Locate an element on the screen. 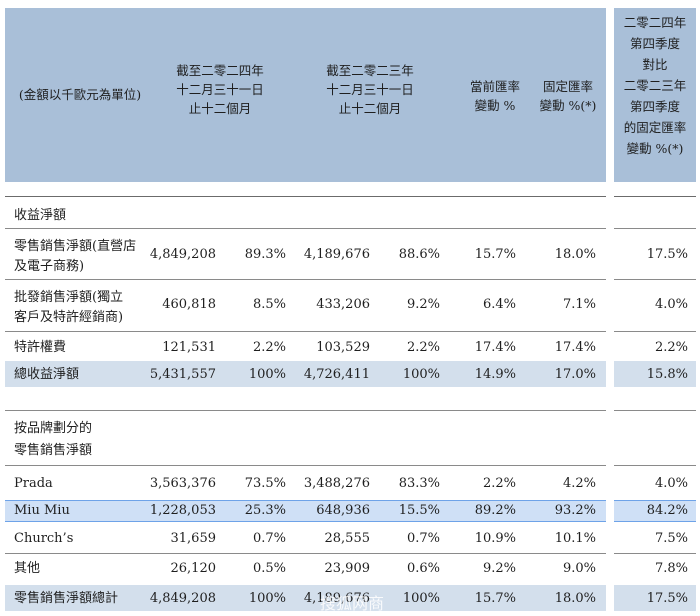 The height and width of the screenshot is (616, 700). constant-change: 93.2% is located at coordinates (575, 510).